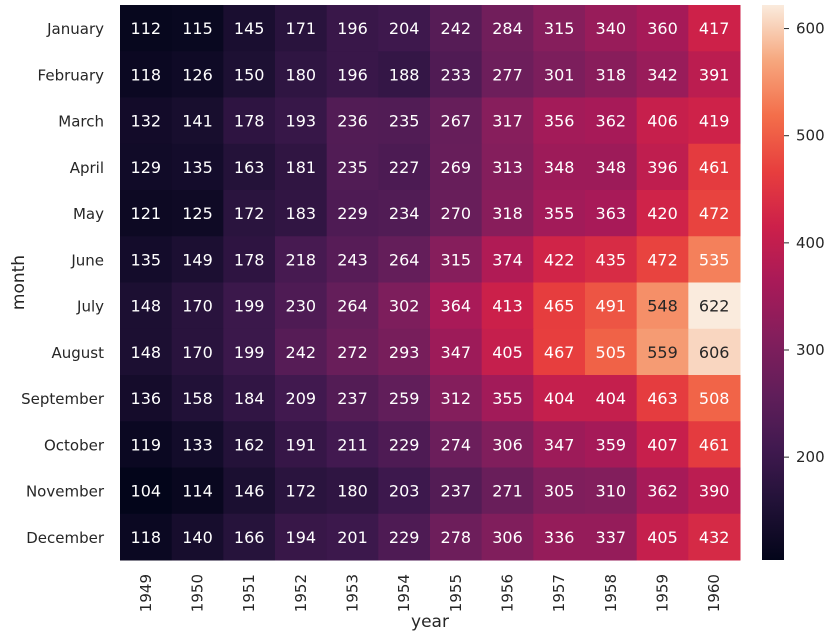  What do you see at coordinates (249, 398) in the screenshot?
I see `cell-value-label: 184` at bounding box center [249, 398].